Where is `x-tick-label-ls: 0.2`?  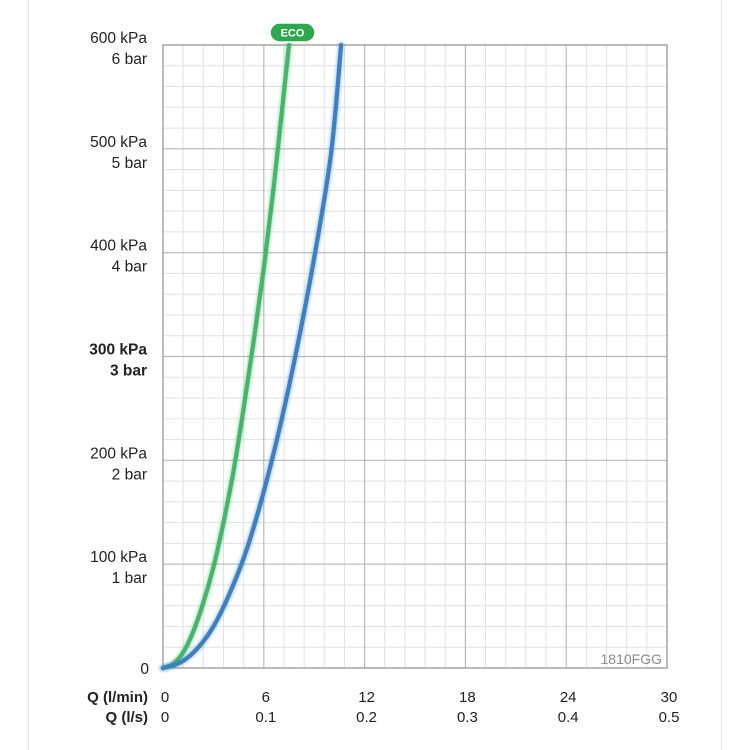
x-tick-label-ls: 0.2 is located at coordinates (366, 717).